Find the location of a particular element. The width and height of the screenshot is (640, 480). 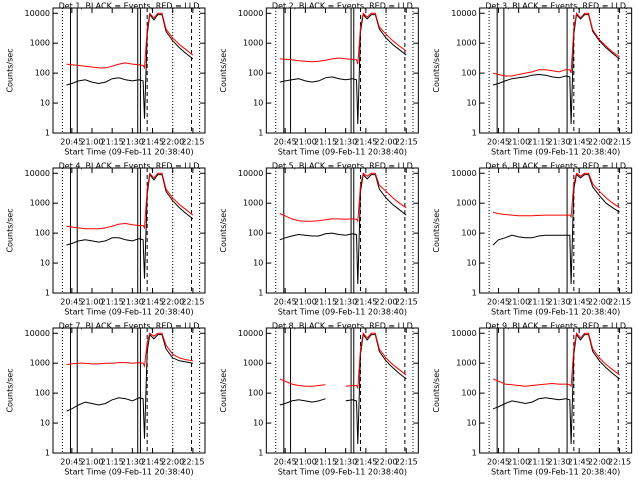

chart-title: Det 2, BLACK = Events, RED = LLD is located at coordinates (342, 6).